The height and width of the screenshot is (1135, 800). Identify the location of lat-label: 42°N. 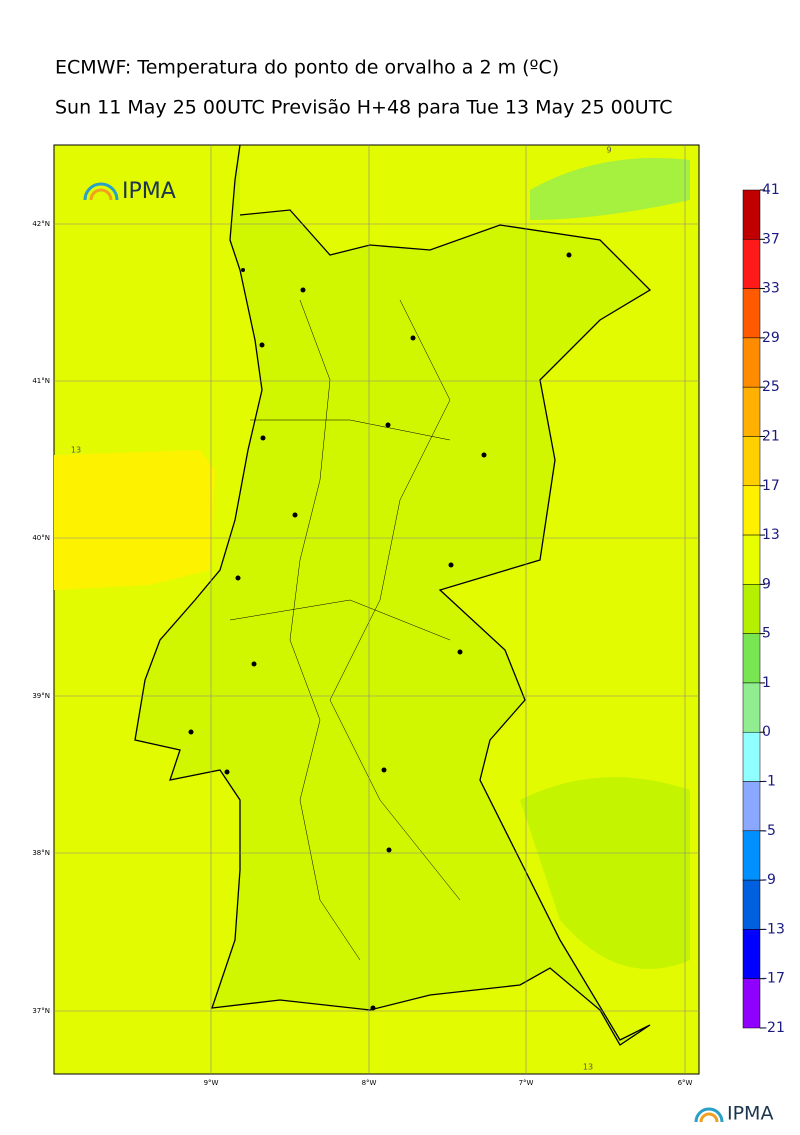
(41, 224).